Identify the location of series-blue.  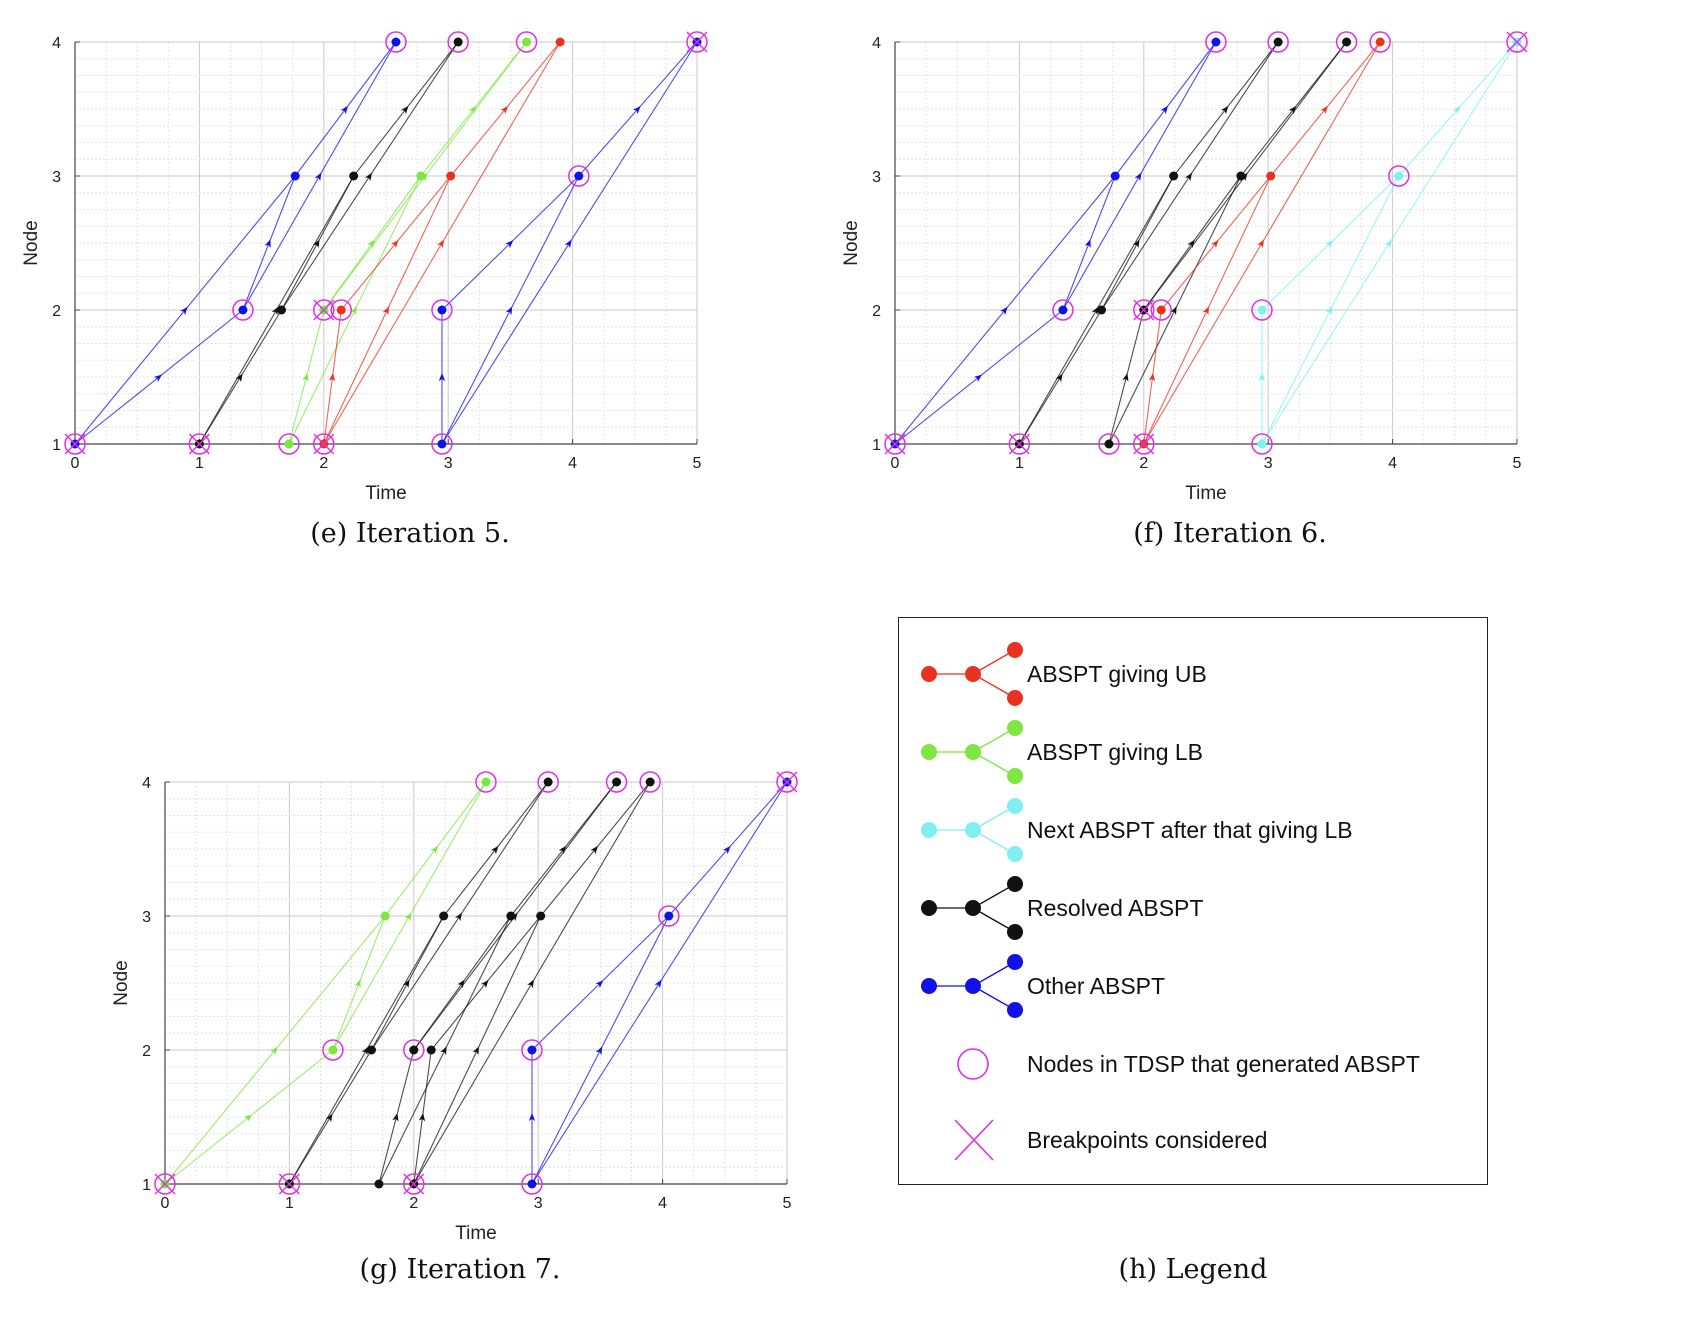
(386, 243).